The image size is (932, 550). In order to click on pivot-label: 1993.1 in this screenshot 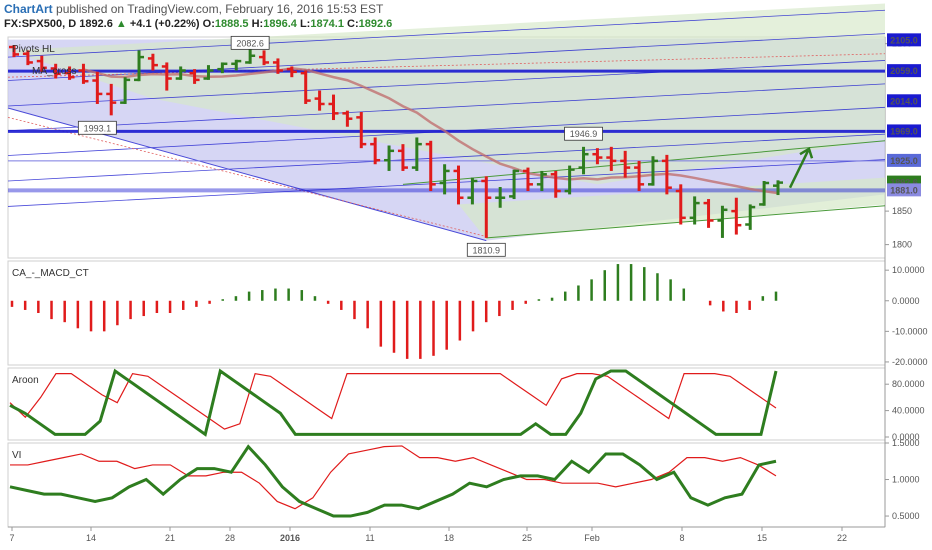, I will do `click(98, 128)`.